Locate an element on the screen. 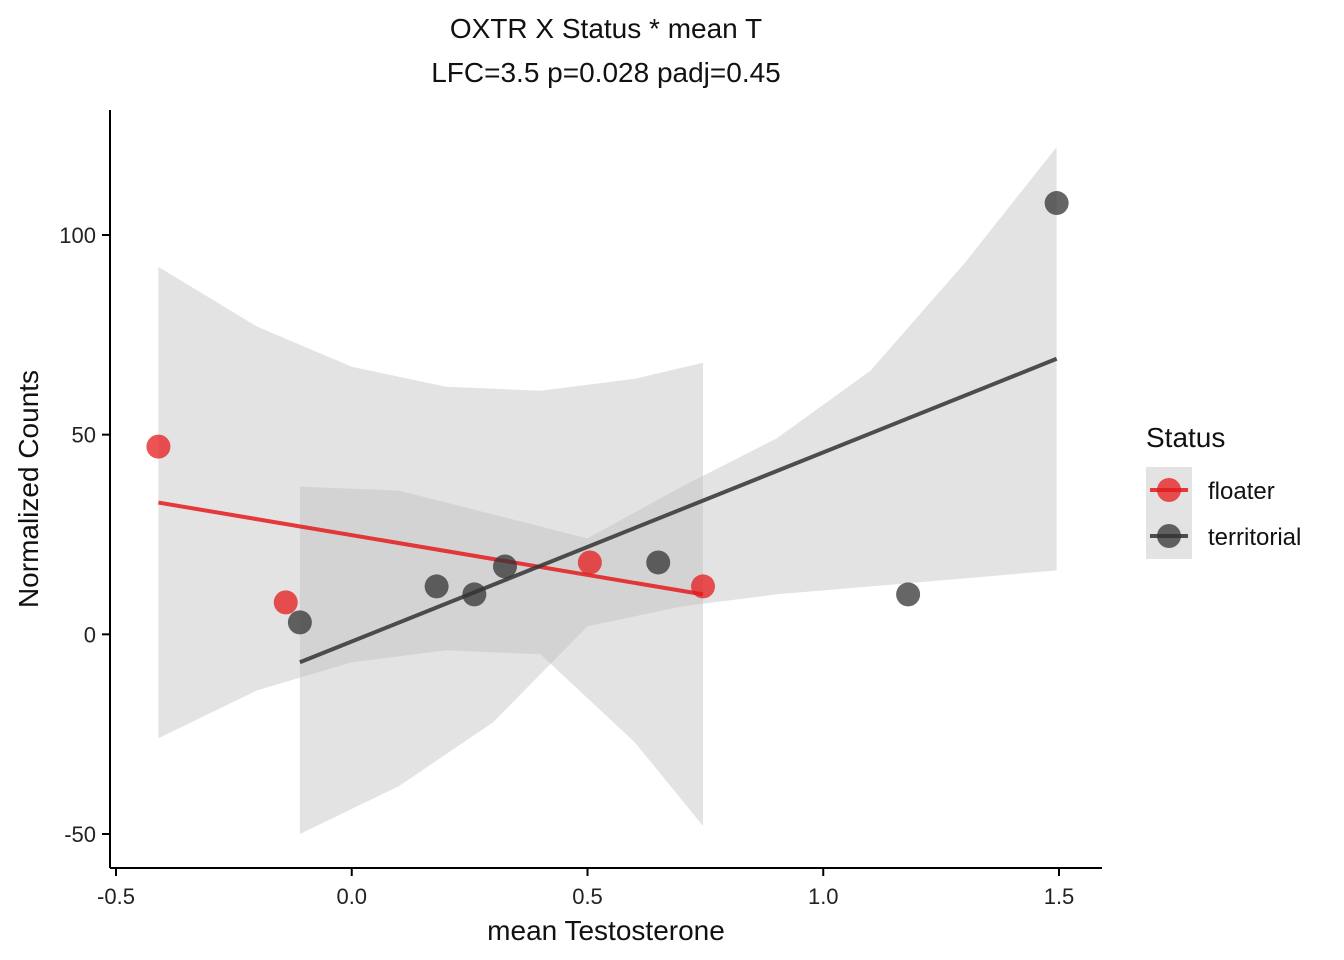 The width and height of the screenshot is (1344, 960). legend-label-territorial: territorial is located at coordinates (1254, 537).